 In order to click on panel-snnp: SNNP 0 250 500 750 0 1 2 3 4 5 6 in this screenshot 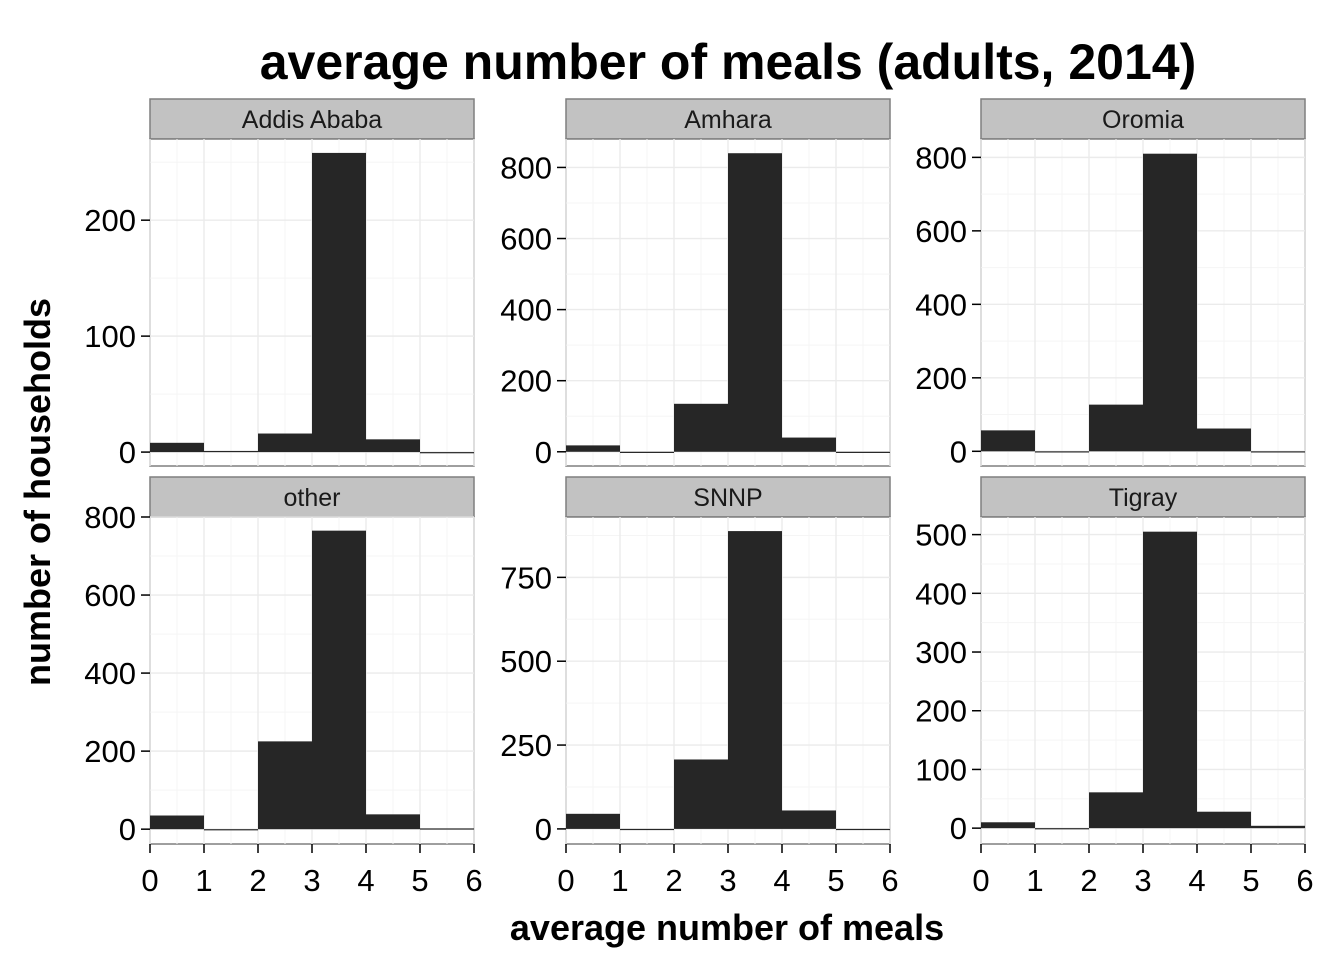, I will do `click(699, 687)`.